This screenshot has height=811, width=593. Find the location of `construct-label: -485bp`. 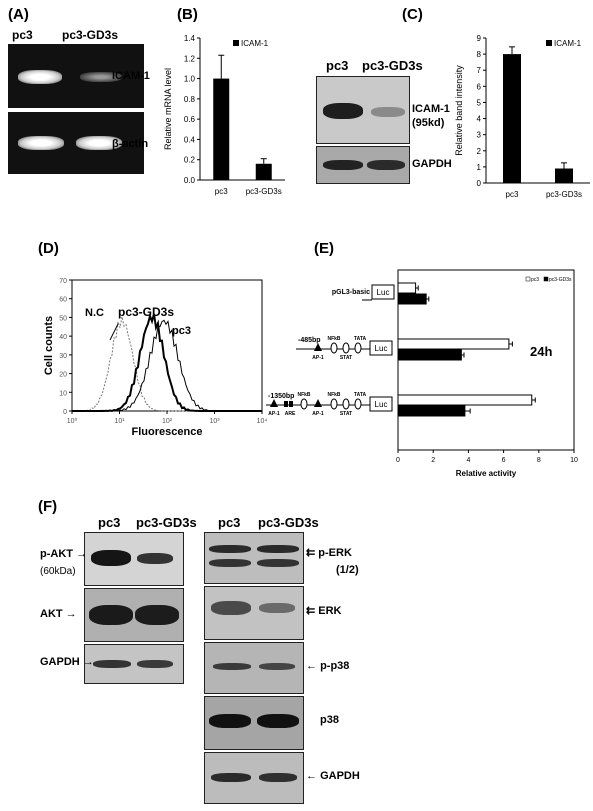

construct-label: -485bp is located at coordinates (309, 340).